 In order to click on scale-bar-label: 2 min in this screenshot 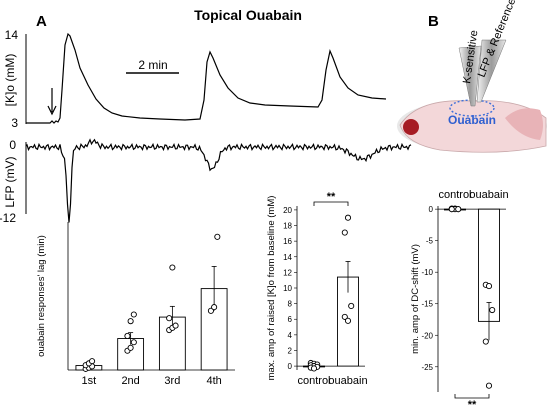, I will do `click(152, 65)`.